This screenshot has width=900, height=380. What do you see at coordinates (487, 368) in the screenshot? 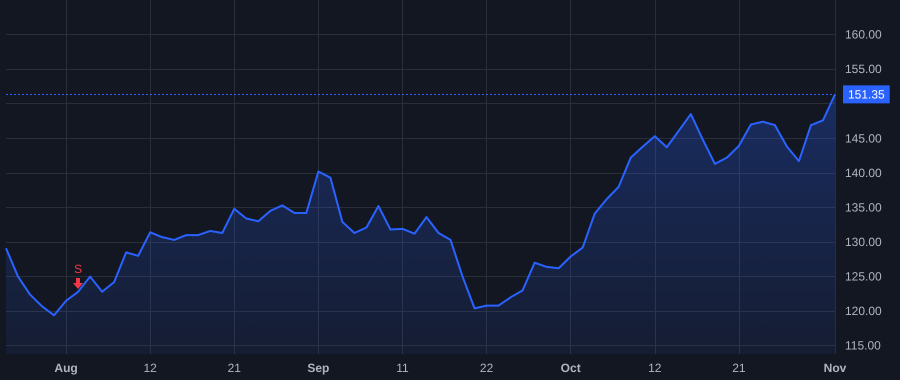
I see `x-tick-label: 22` at bounding box center [487, 368].